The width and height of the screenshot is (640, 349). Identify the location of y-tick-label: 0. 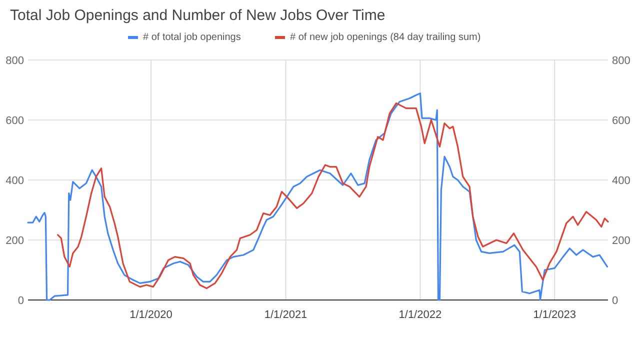
(21, 301).